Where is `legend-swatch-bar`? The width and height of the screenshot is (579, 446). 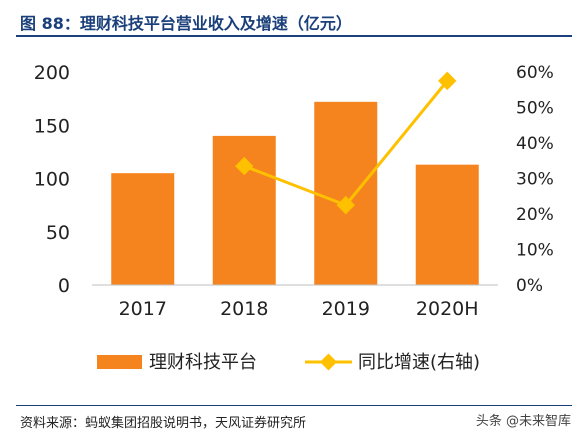
legend-swatch-bar is located at coordinates (119, 362).